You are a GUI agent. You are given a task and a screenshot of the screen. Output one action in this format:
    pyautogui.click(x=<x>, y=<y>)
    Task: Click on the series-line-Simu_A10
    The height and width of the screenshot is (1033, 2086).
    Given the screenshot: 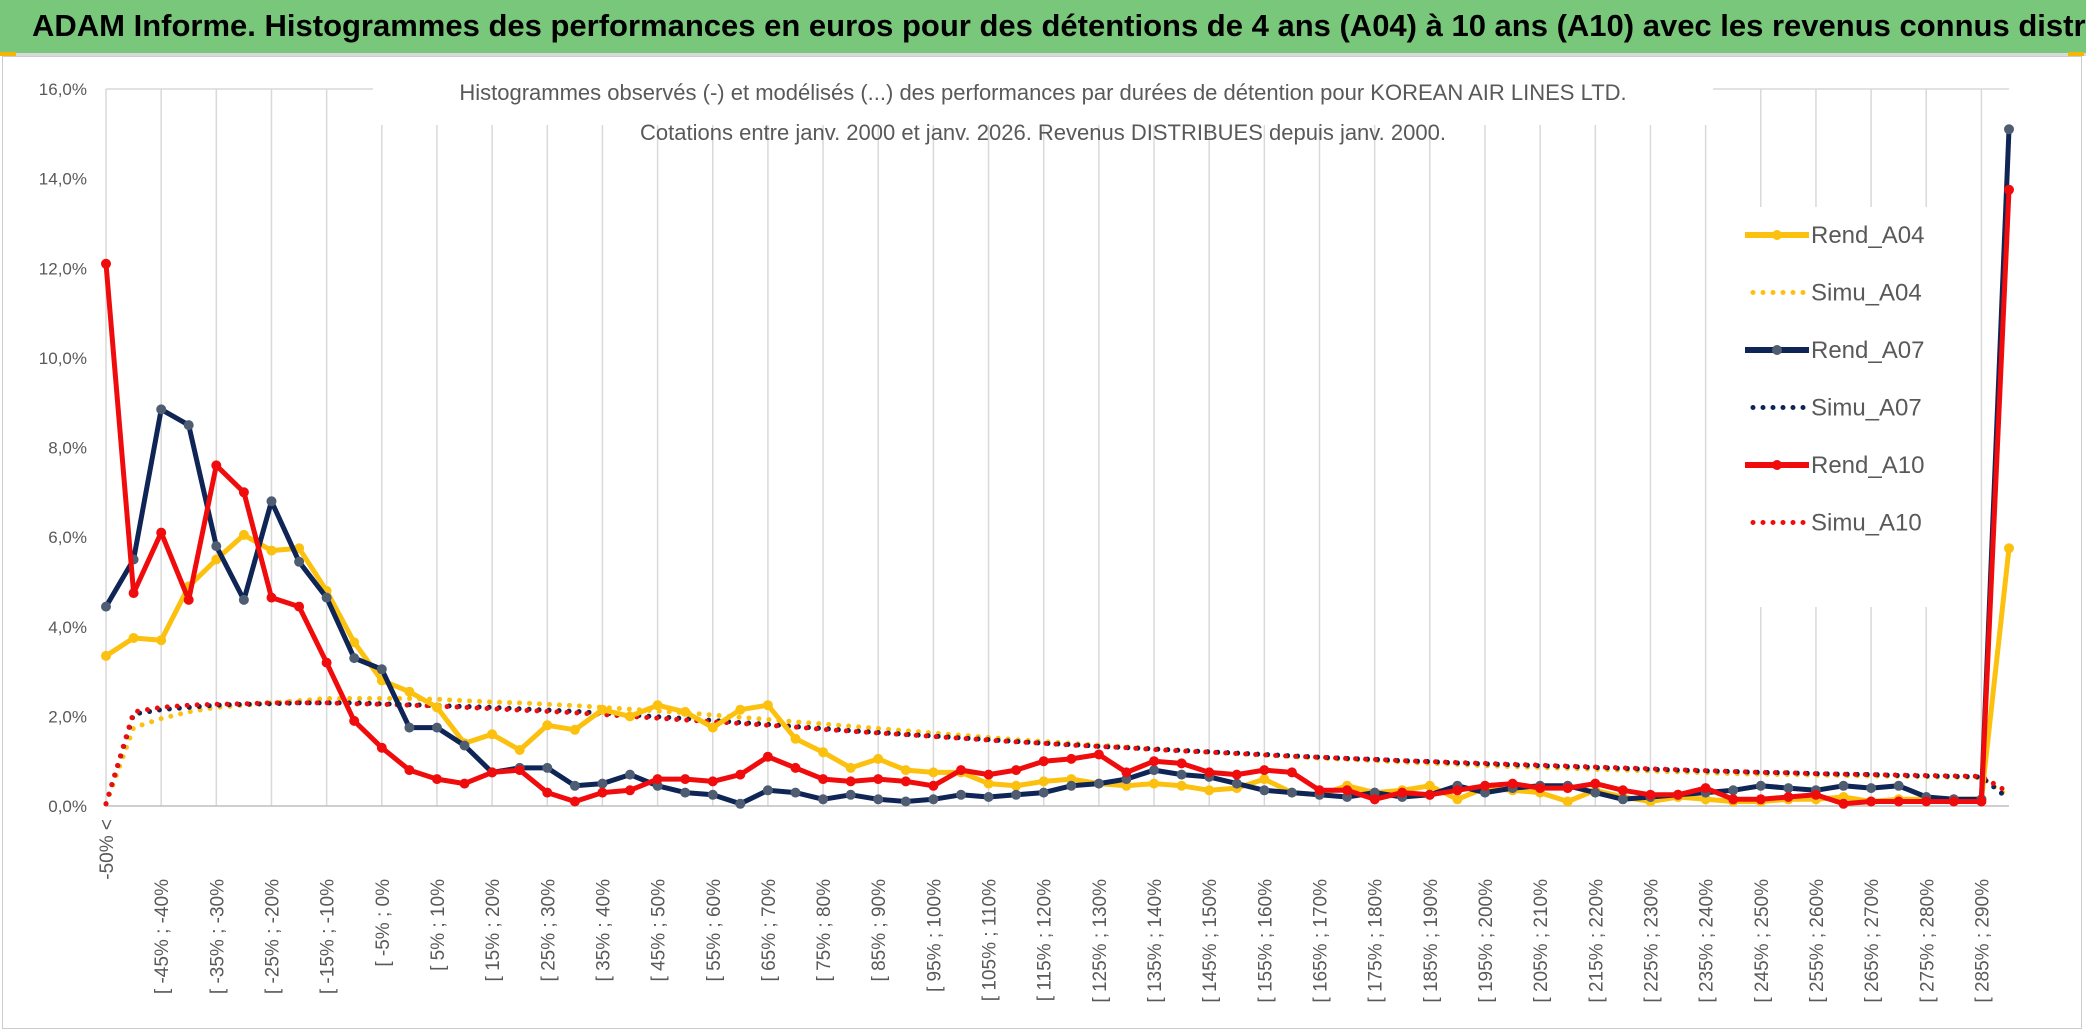 What is the action you would take?
    pyautogui.click(x=1057, y=753)
    